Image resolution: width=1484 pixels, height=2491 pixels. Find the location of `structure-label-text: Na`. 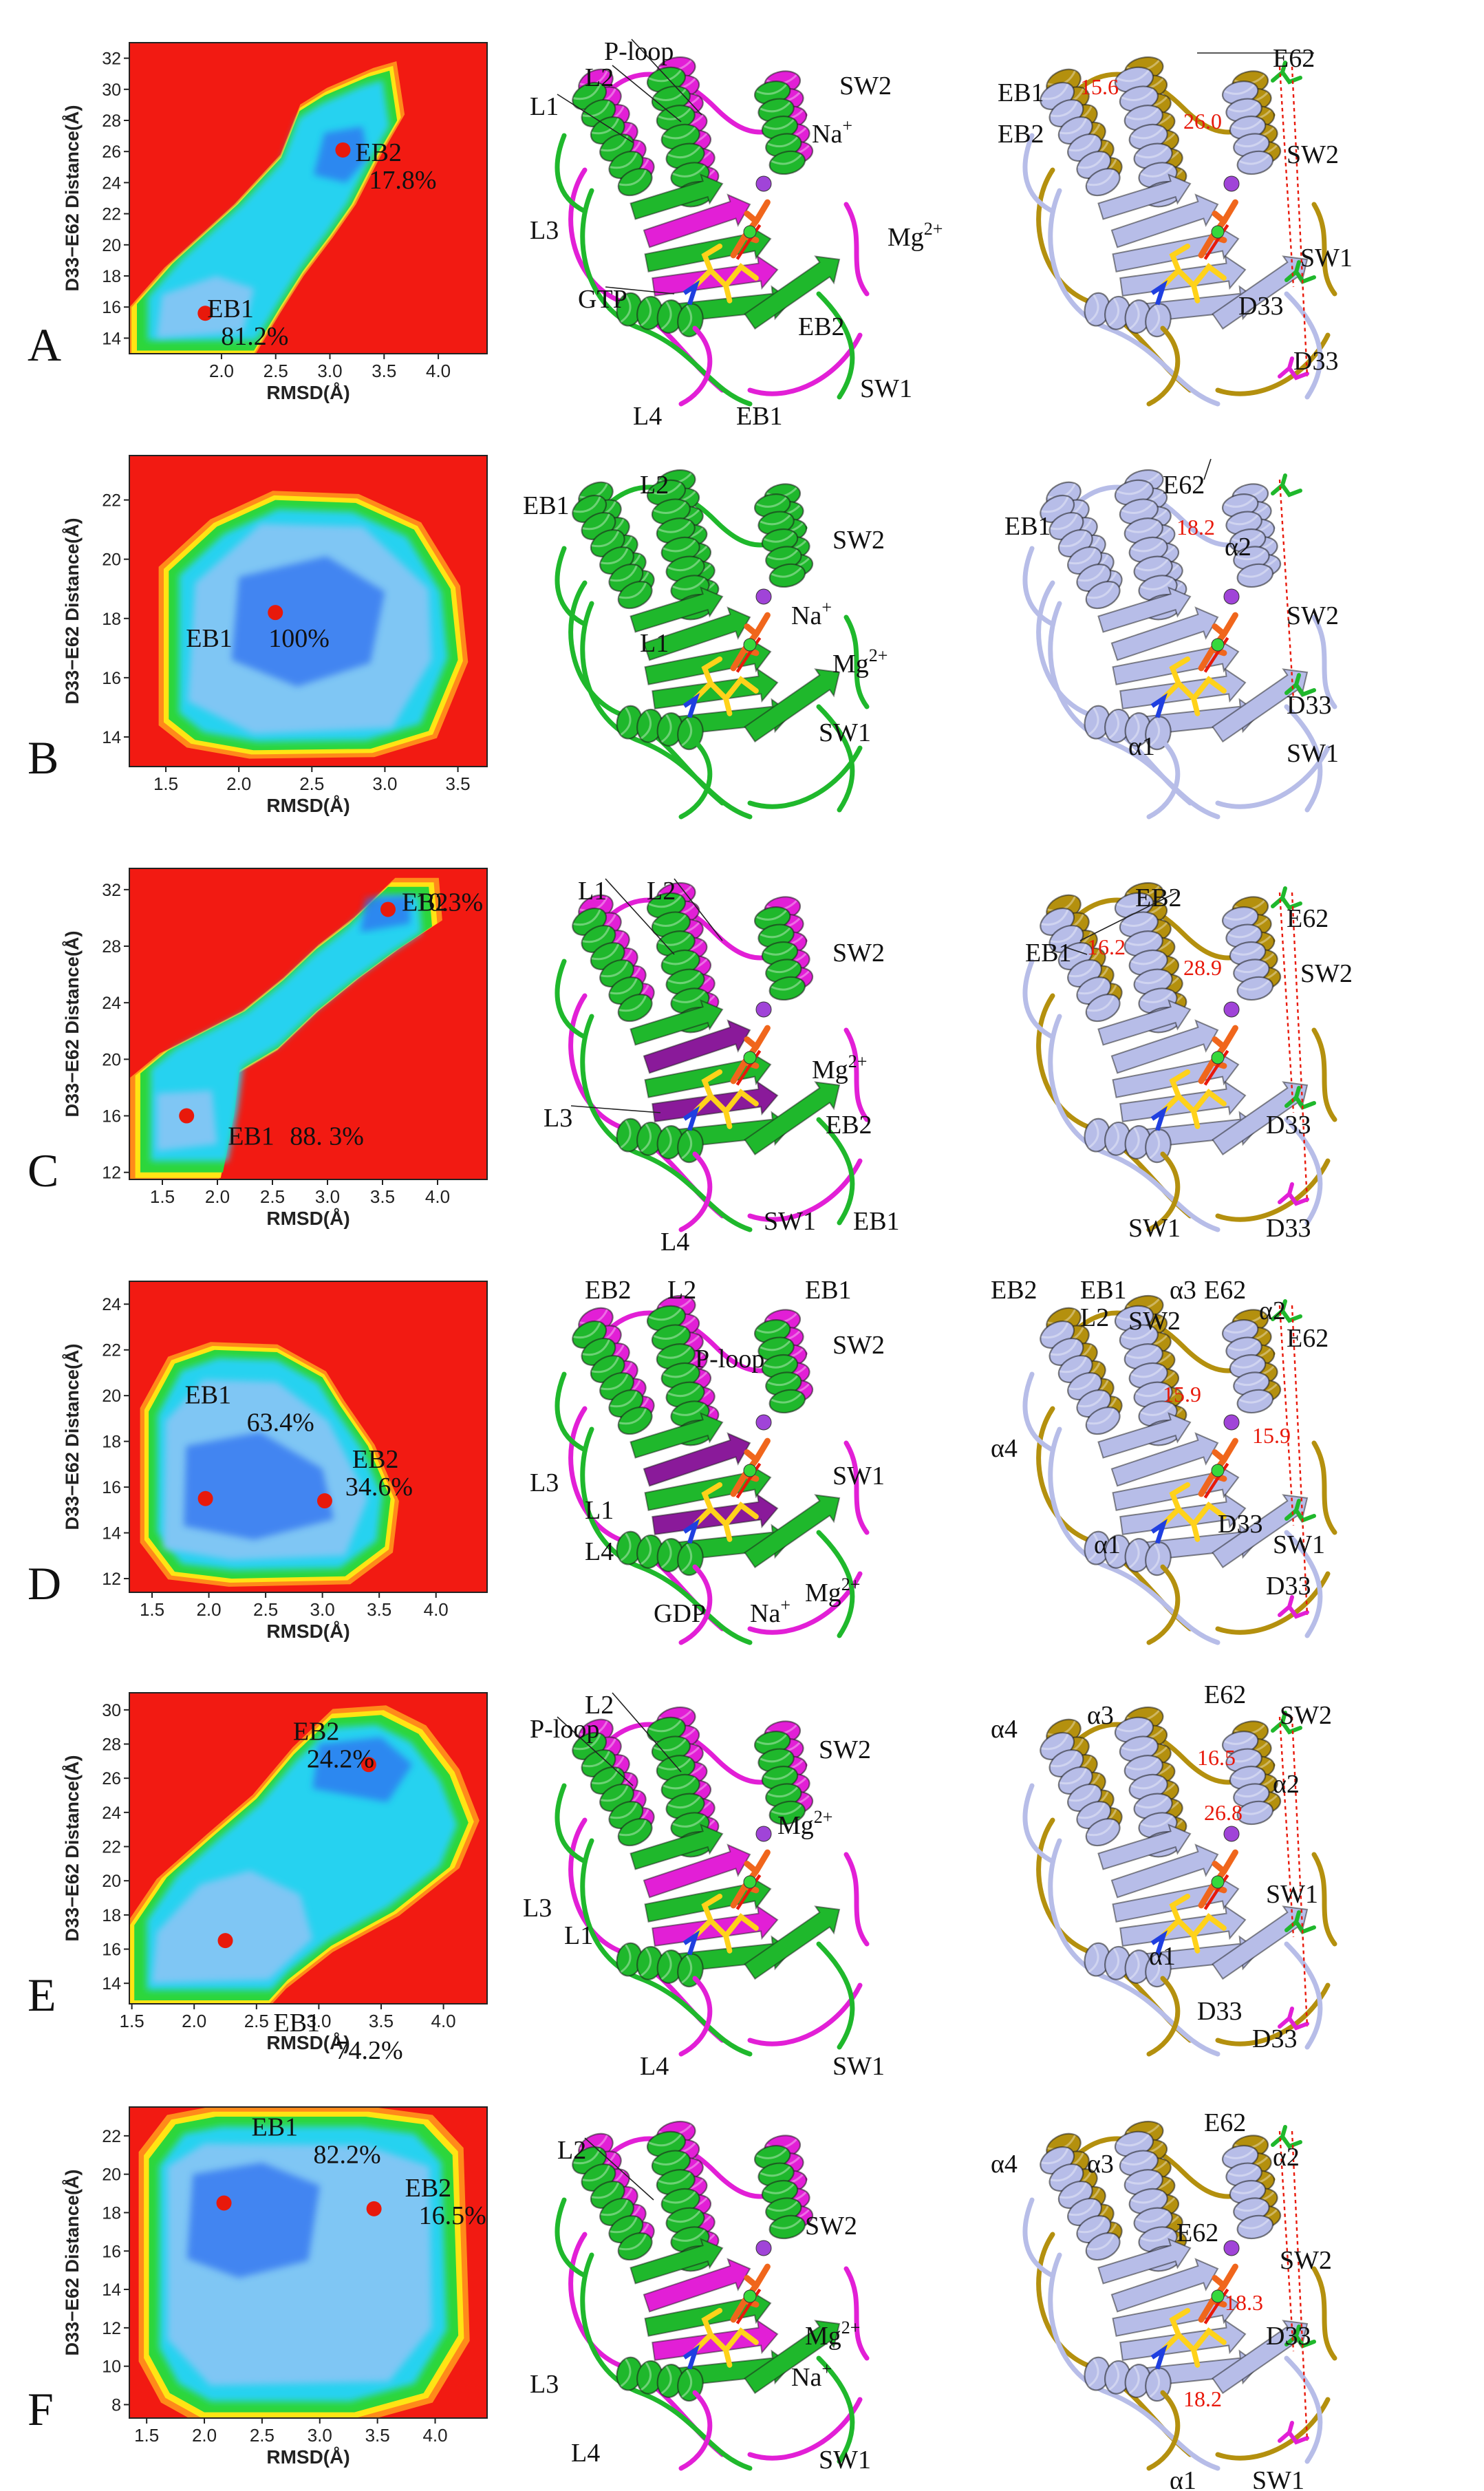

structure-label-text: Na is located at coordinates (765, 1613).